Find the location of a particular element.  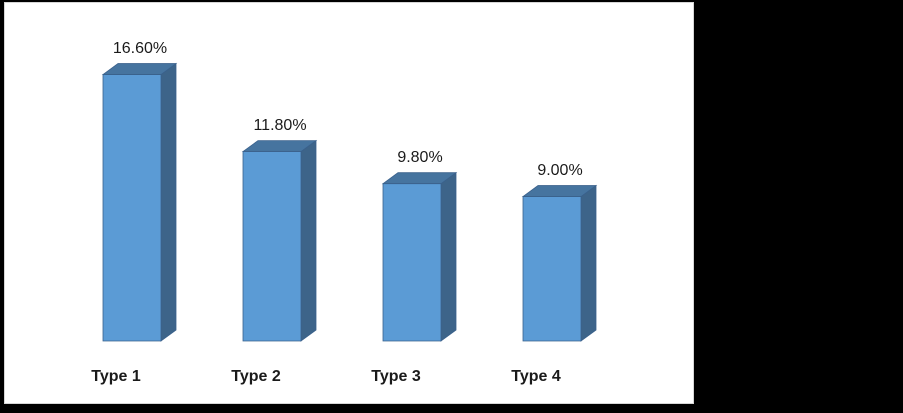

bar-value-label: 9.80% is located at coordinates (420, 157).